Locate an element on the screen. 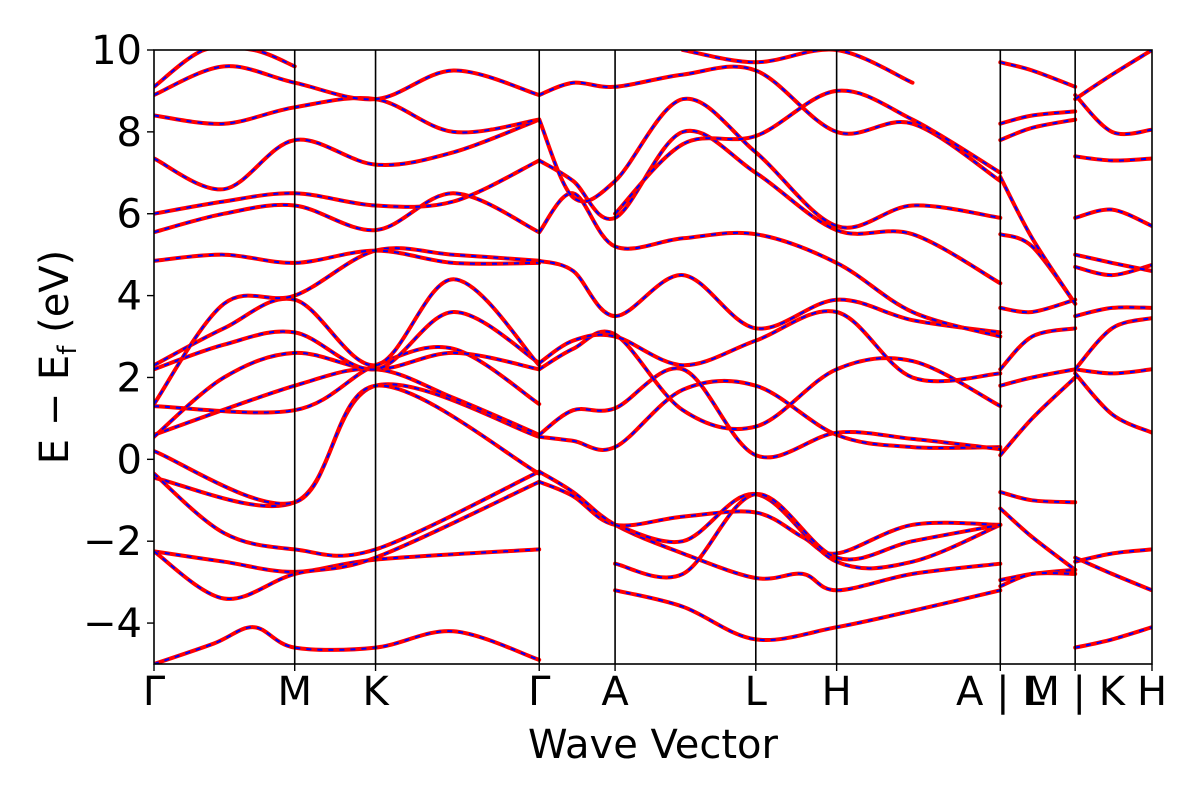 This screenshot has height=800, width=1200. band-21-line is located at coordinates (770, 531).